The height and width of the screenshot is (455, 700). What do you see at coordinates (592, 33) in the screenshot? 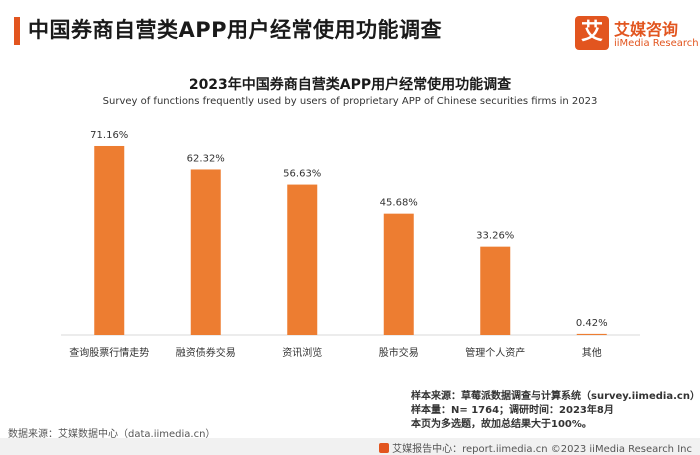
I see `logo-mark: 艾` at bounding box center [592, 33].